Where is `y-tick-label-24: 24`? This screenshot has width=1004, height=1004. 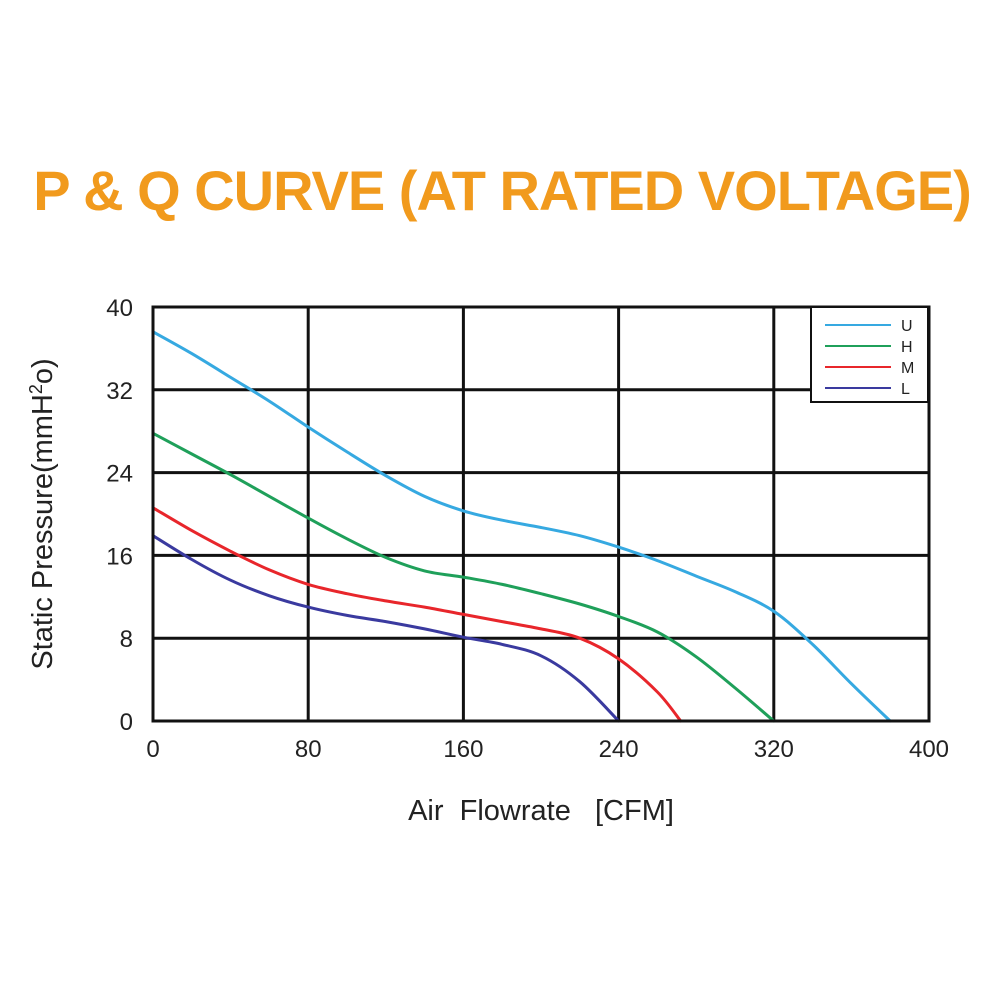
y-tick-label-24: 24 is located at coordinates (119, 474).